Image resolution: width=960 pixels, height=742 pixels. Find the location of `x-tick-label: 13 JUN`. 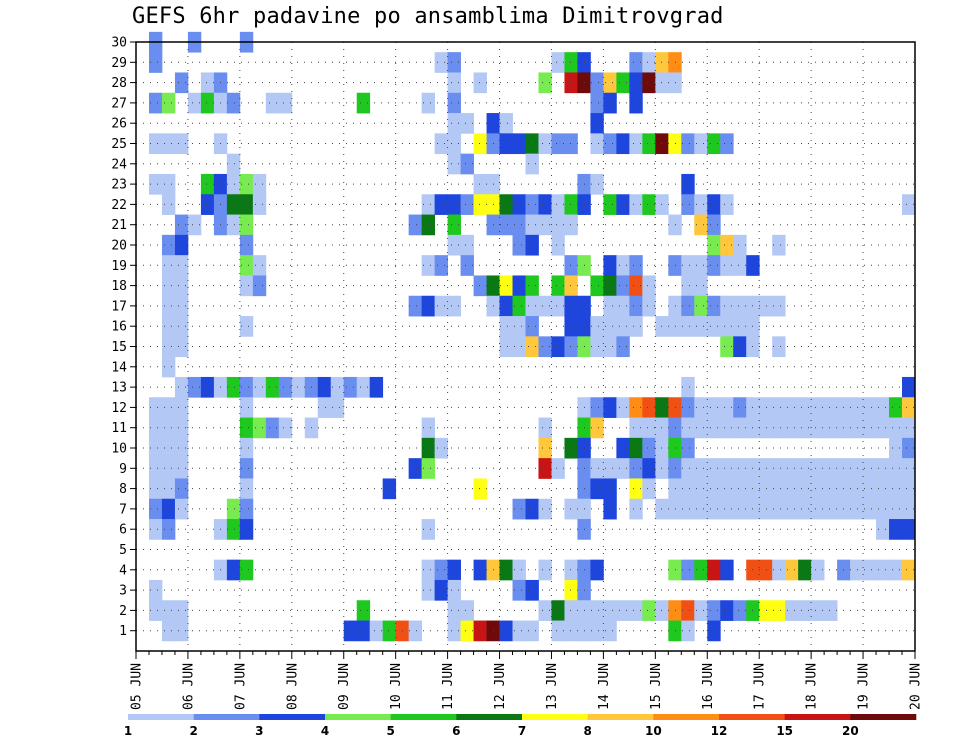

x-tick-label: 13 JUN is located at coordinates (552, 686).